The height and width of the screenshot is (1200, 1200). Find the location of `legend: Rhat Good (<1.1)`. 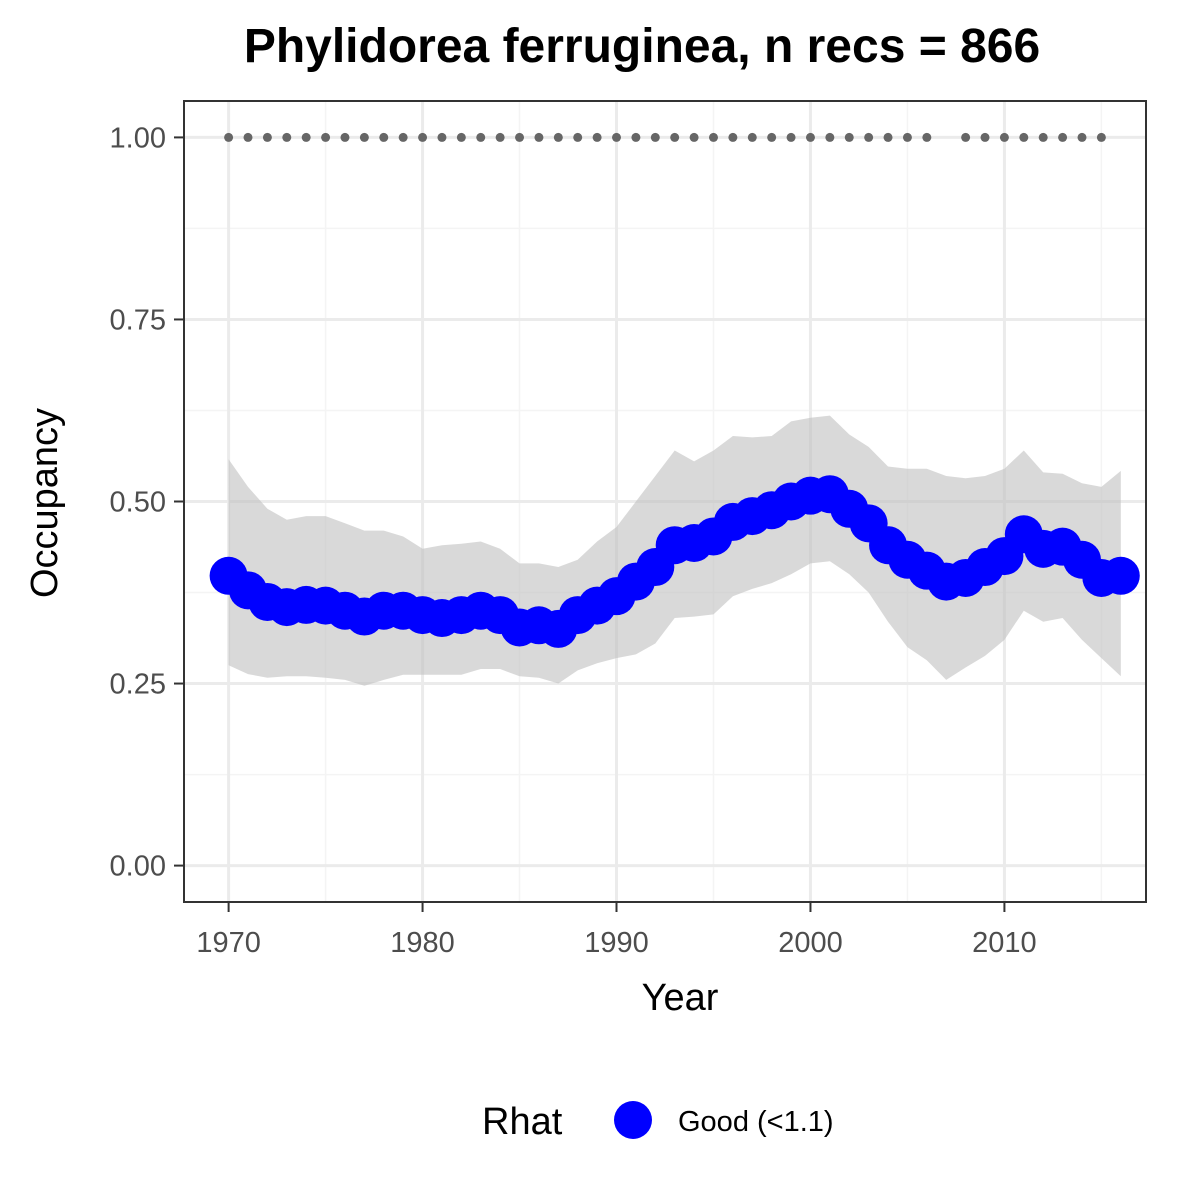

legend: Rhat Good (<1.1) is located at coordinates (658, 1122).